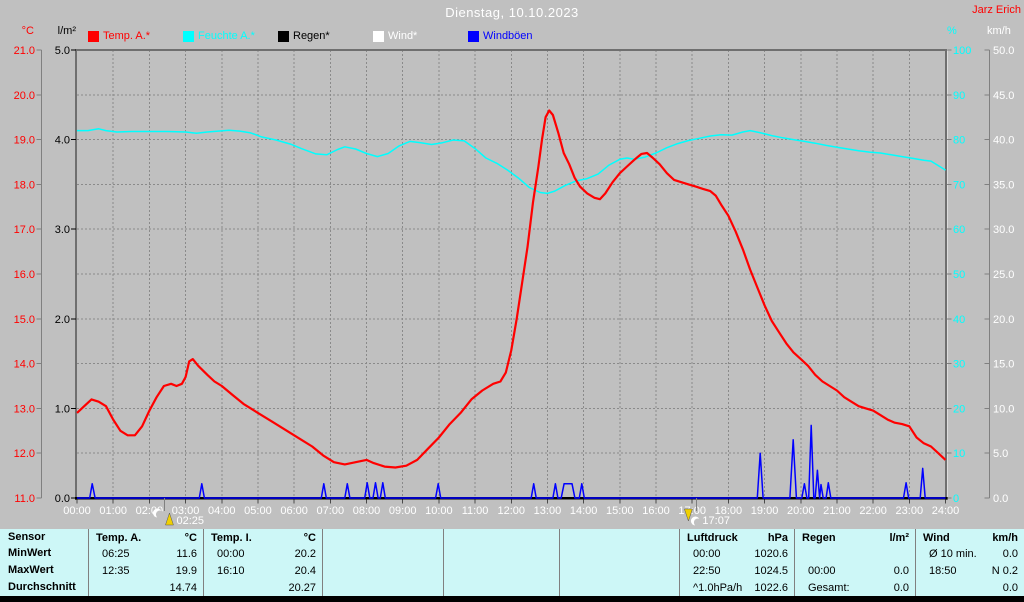 The width and height of the screenshot is (1024, 602). I want to click on stats-max-row: 00:00 0.0, so click(855, 571).